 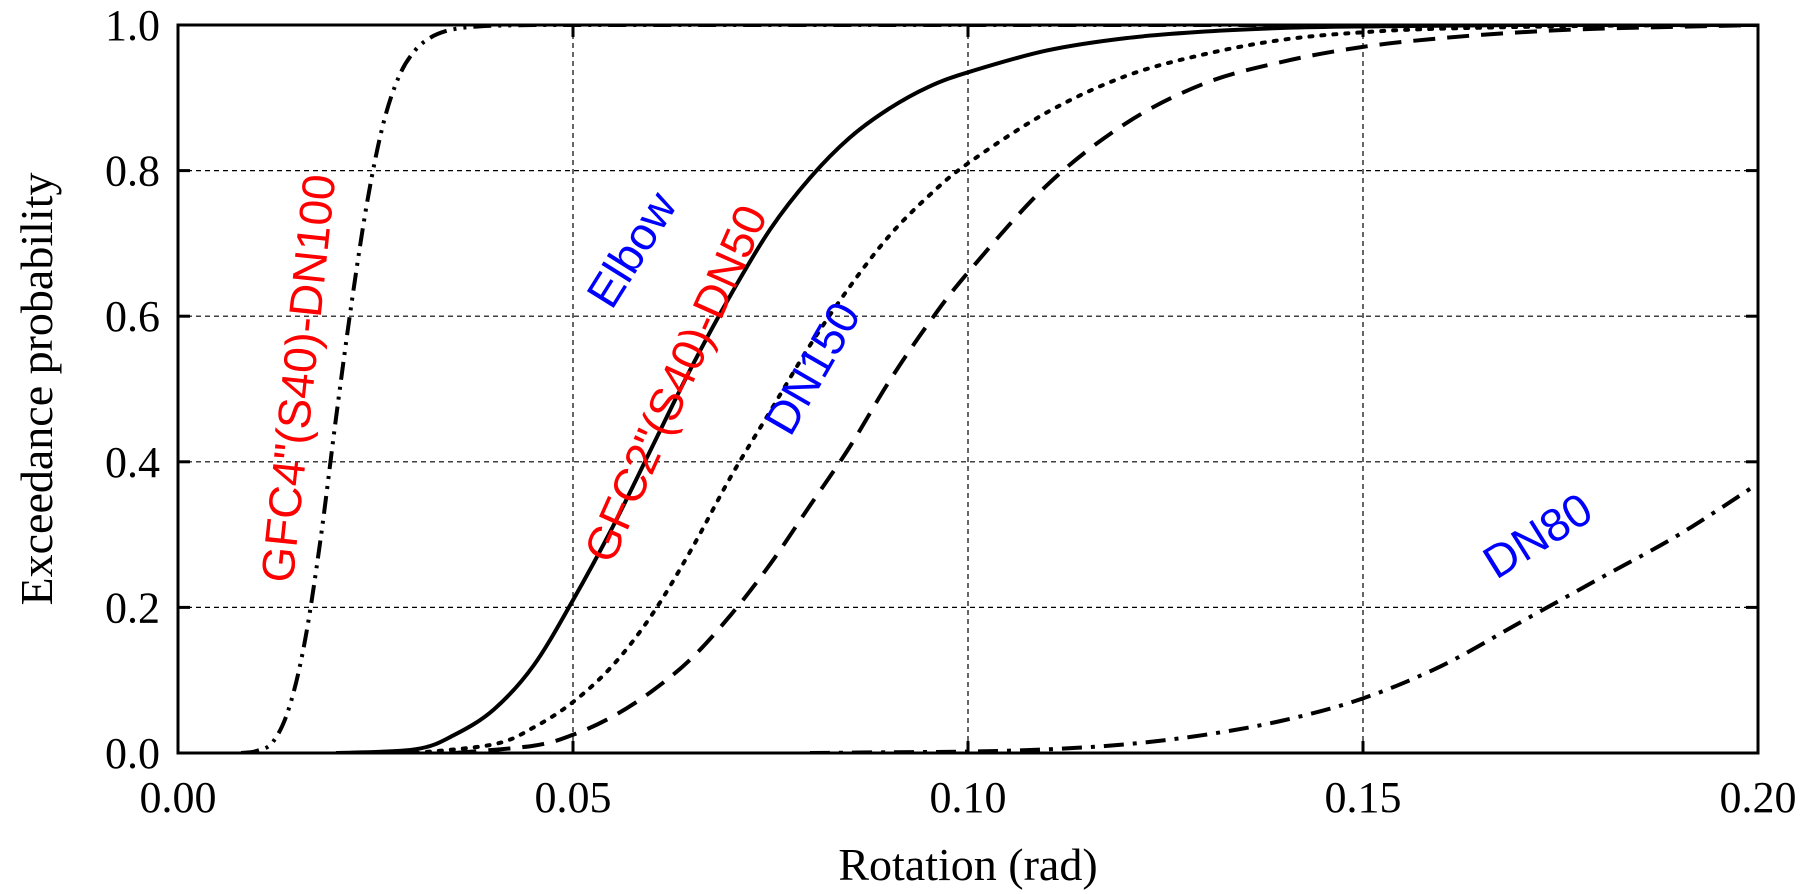 I want to click on x-tick-label: 0.15, so click(x=1363, y=797).